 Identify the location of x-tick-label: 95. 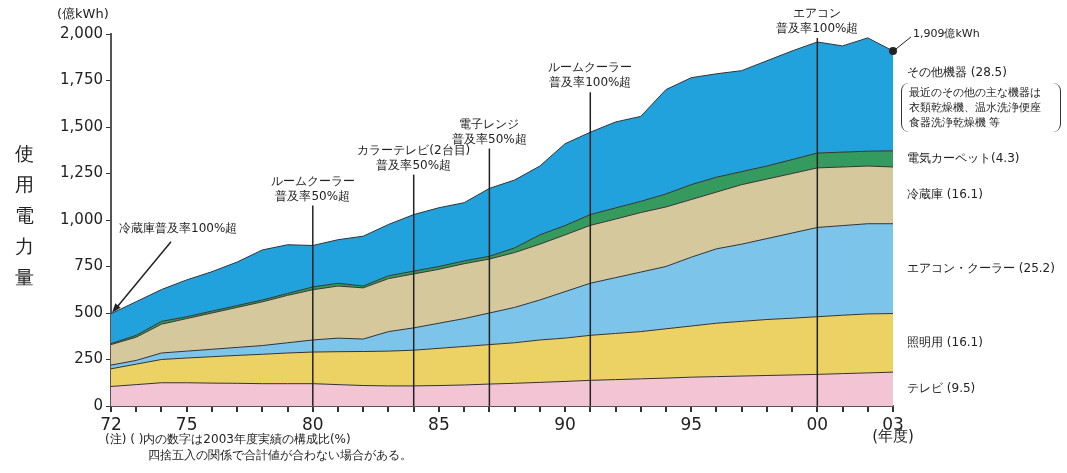
(691, 423).